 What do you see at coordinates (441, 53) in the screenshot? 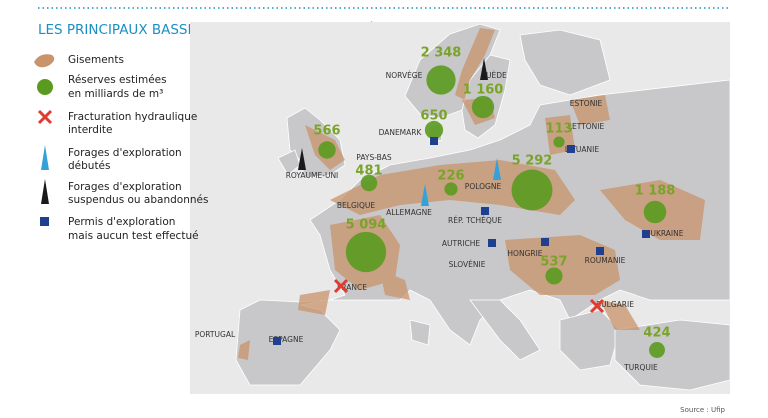
I see `reserve-label: 2 348` at bounding box center [441, 53].